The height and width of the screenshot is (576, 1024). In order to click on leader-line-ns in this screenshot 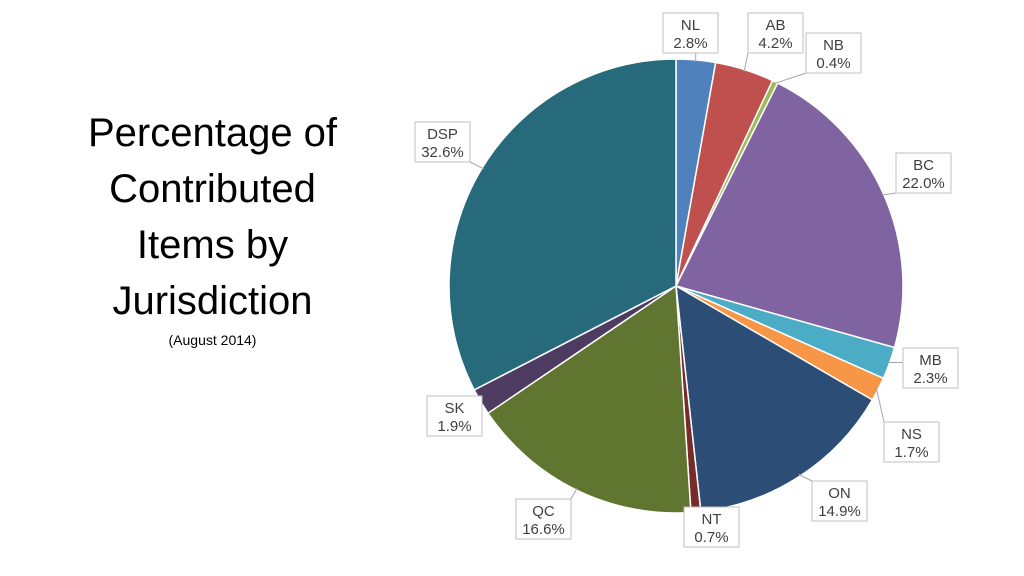, I will do `click(880, 405)`.